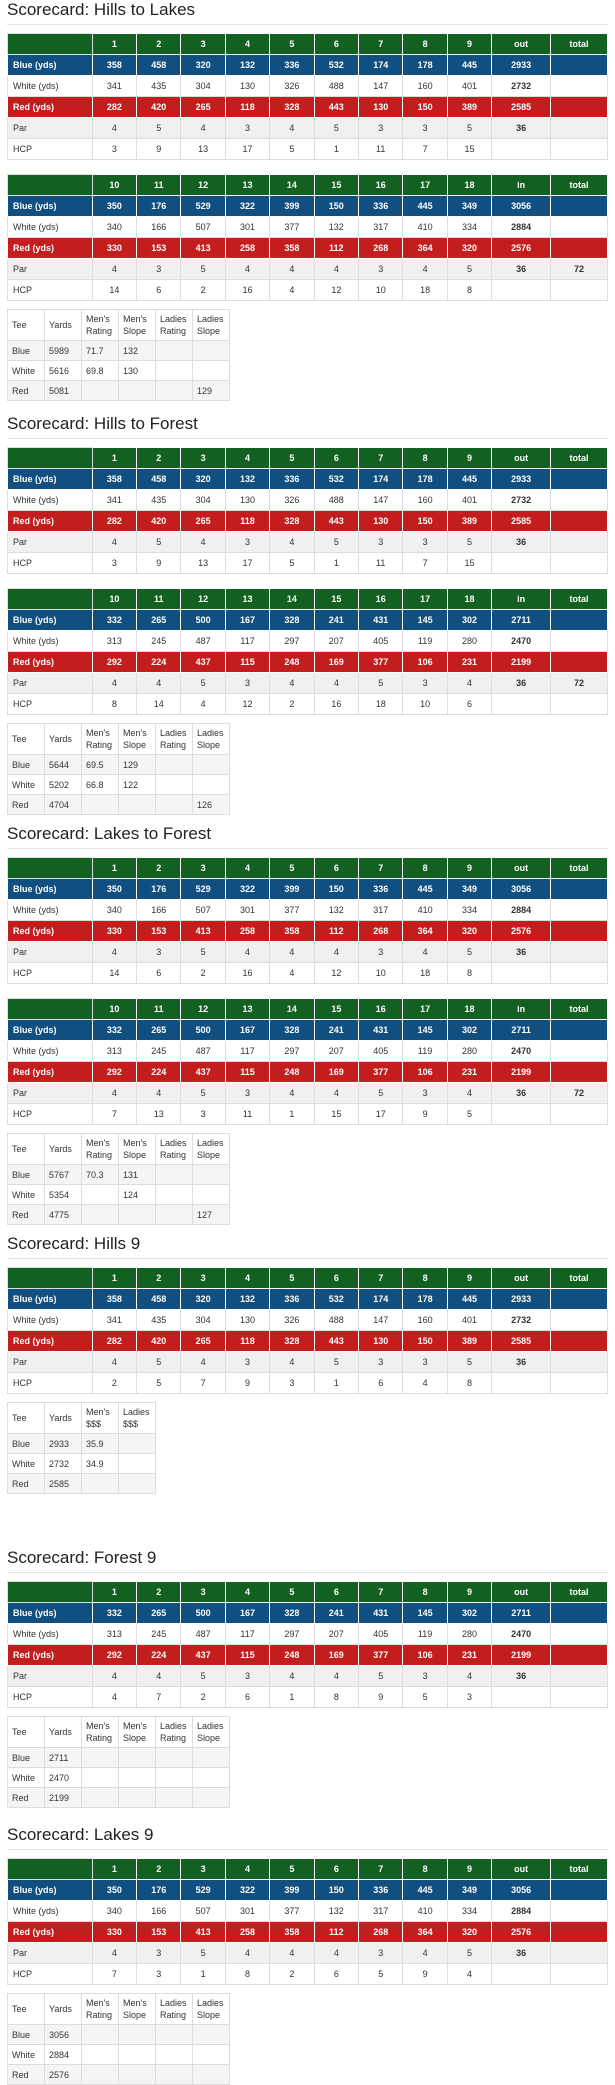 The width and height of the screenshot is (615, 2085). What do you see at coordinates (63, 804) in the screenshot?
I see `rating-value-cell: 4704` at bounding box center [63, 804].